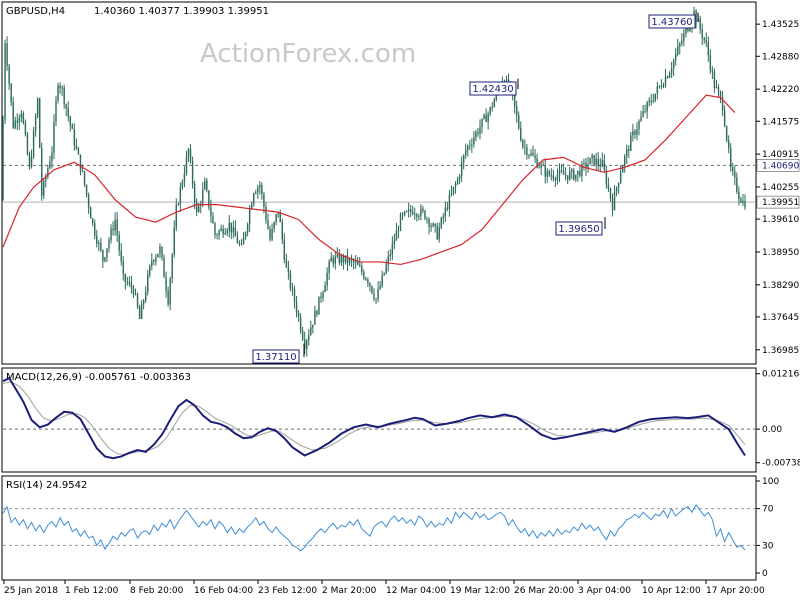 This screenshot has width=800, height=600. I want to click on price-tick-label: 1.38290, so click(780, 286).